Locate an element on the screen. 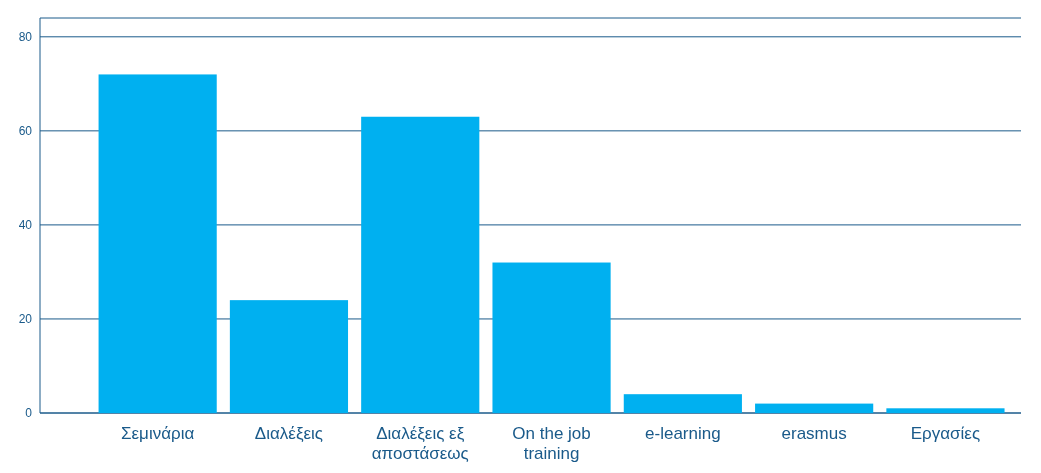 The height and width of the screenshot is (473, 1041). x-tick-label: Διαλέξεις is located at coordinates (289, 433).